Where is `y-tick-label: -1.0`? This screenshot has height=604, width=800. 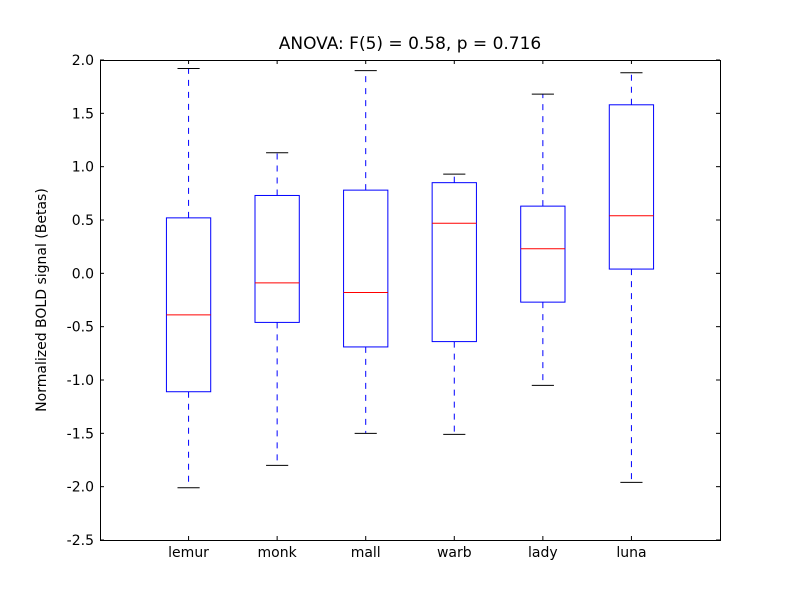 y-tick-label: -1.0 is located at coordinates (80, 381).